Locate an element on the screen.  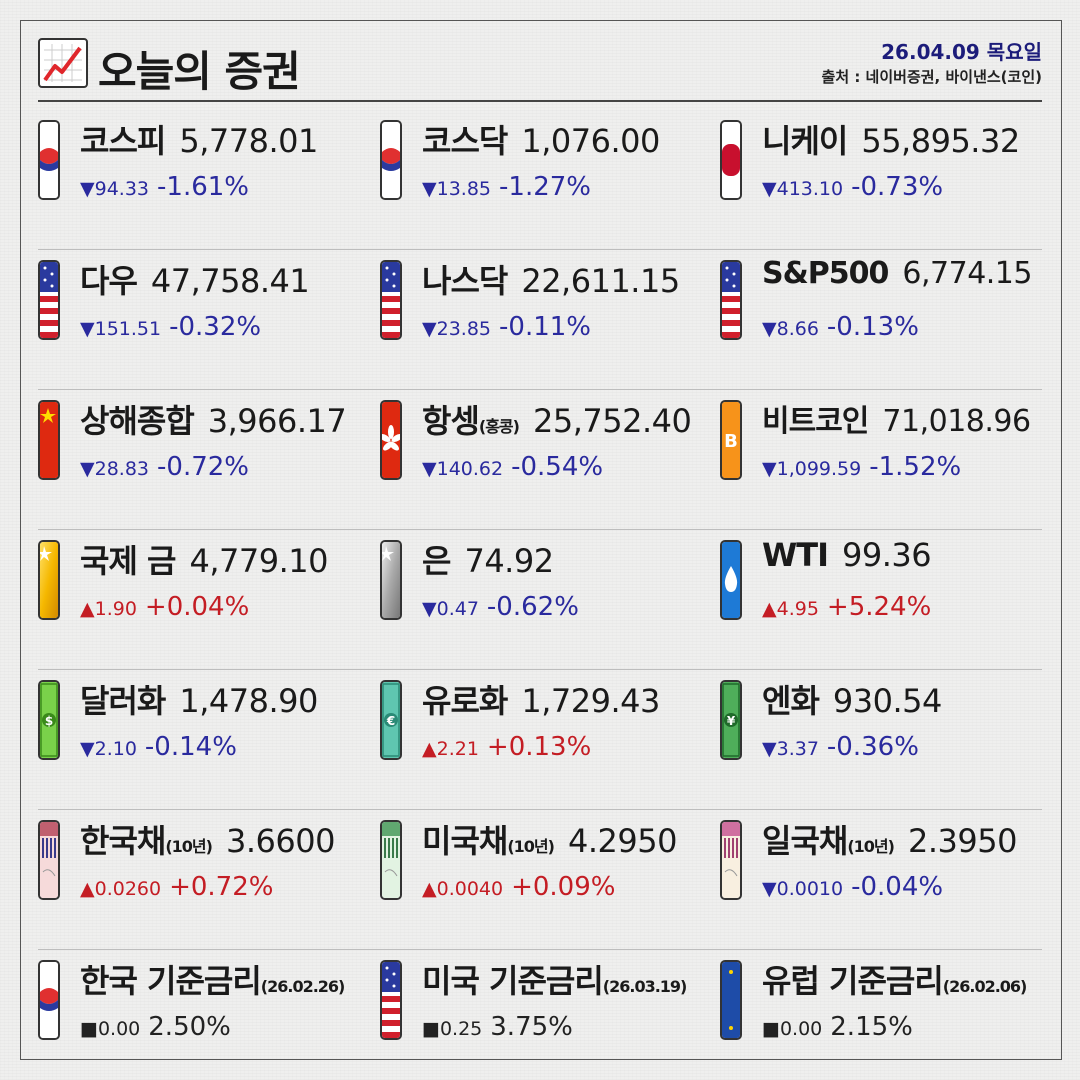
market-value: 3,966.17 is located at coordinates (277, 421).